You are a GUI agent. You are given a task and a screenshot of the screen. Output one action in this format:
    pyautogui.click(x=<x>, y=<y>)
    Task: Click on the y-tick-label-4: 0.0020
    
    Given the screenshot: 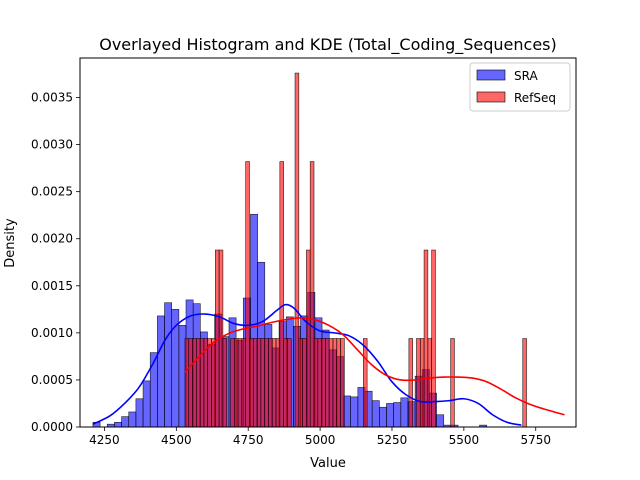 What is the action you would take?
    pyautogui.click(x=52, y=239)
    